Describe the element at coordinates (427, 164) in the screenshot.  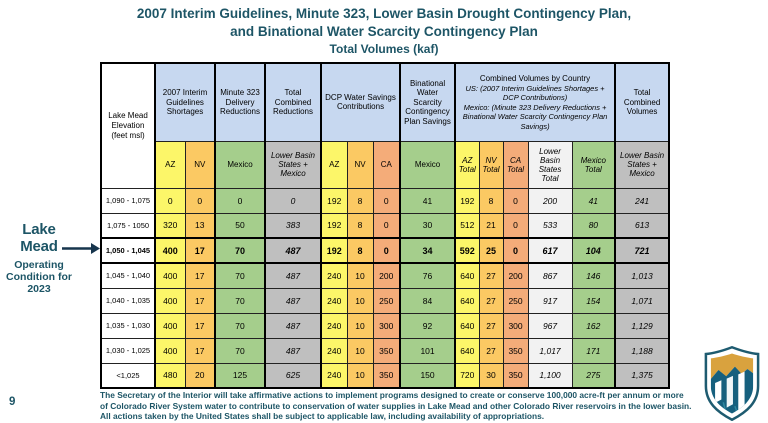
I see `subheader-mexico-bwscp: Mexico` at that location.